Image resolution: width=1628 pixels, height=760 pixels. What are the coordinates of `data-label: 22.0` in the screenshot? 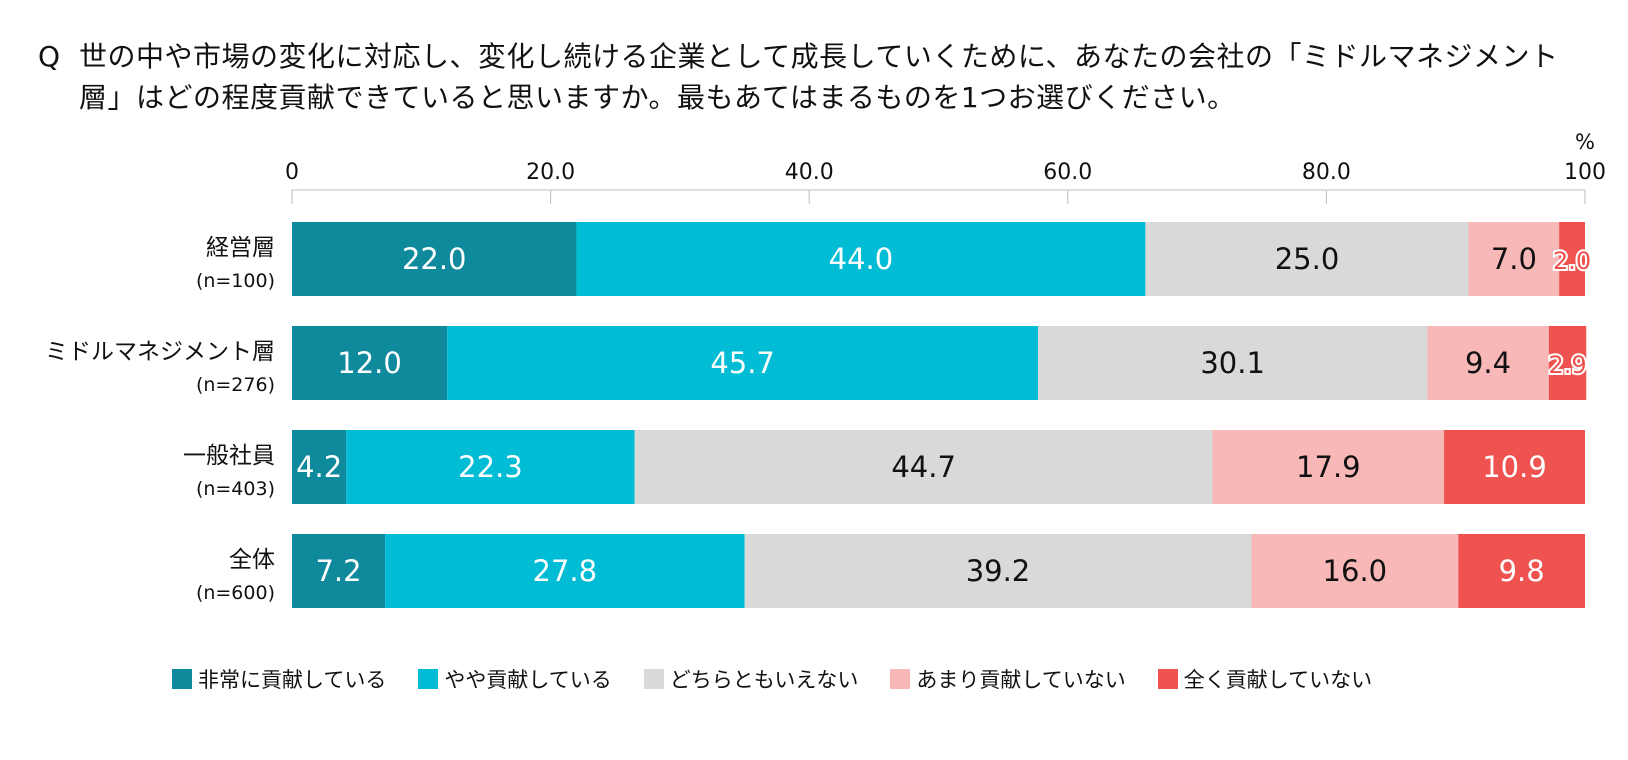 It's located at (434, 259).